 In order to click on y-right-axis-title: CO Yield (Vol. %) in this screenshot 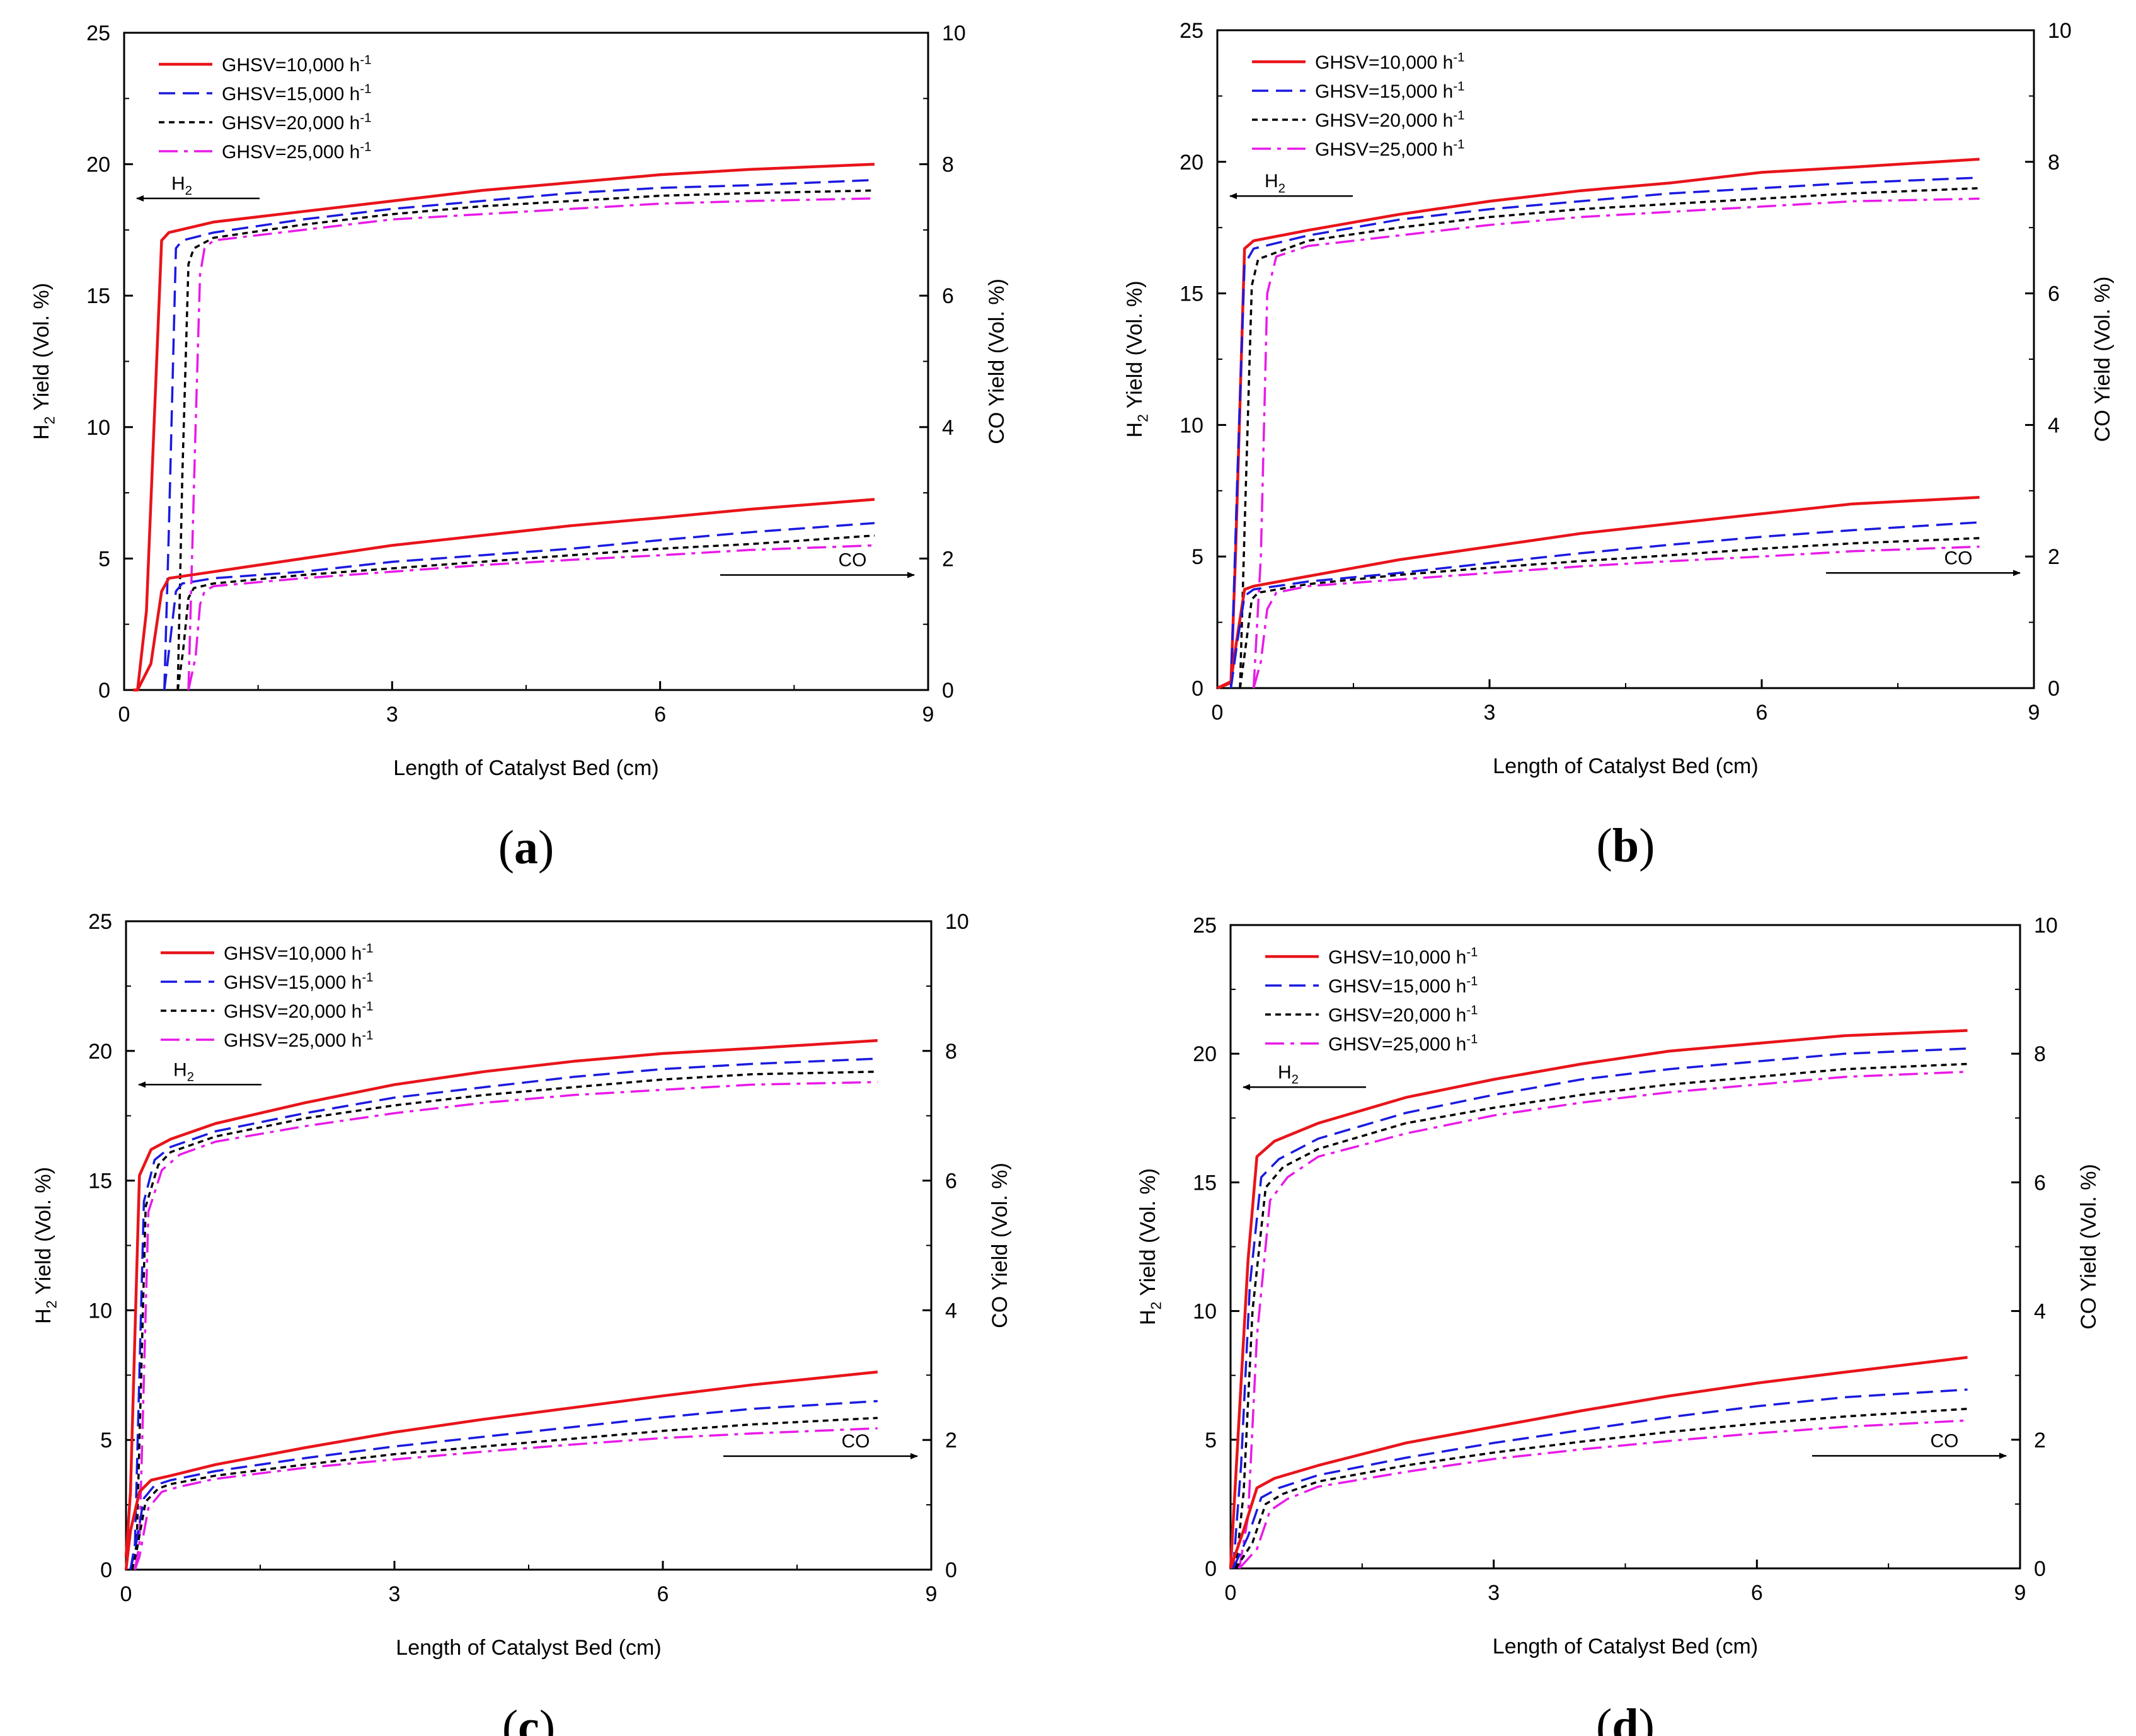, I will do `click(997, 361)`.